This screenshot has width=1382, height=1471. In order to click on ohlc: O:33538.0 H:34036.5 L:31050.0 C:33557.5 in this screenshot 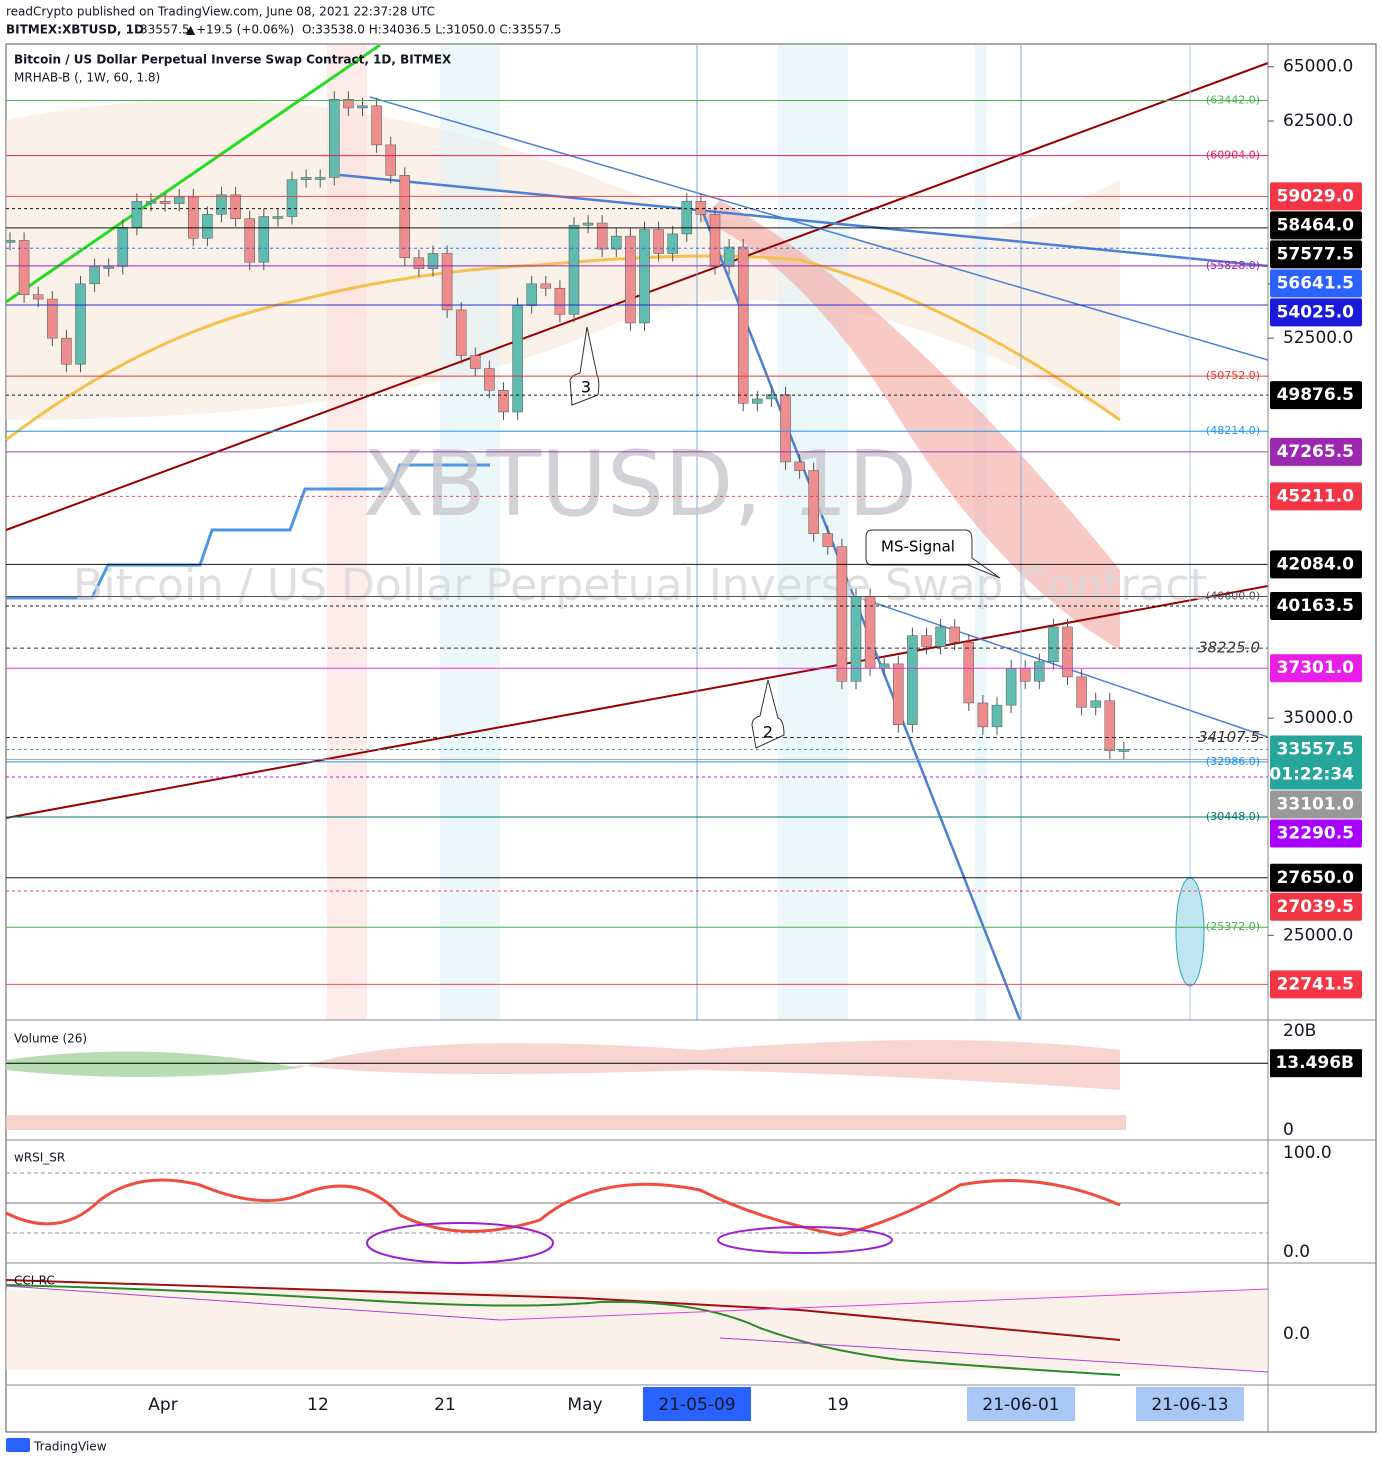, I will do `click(431, 30)`.